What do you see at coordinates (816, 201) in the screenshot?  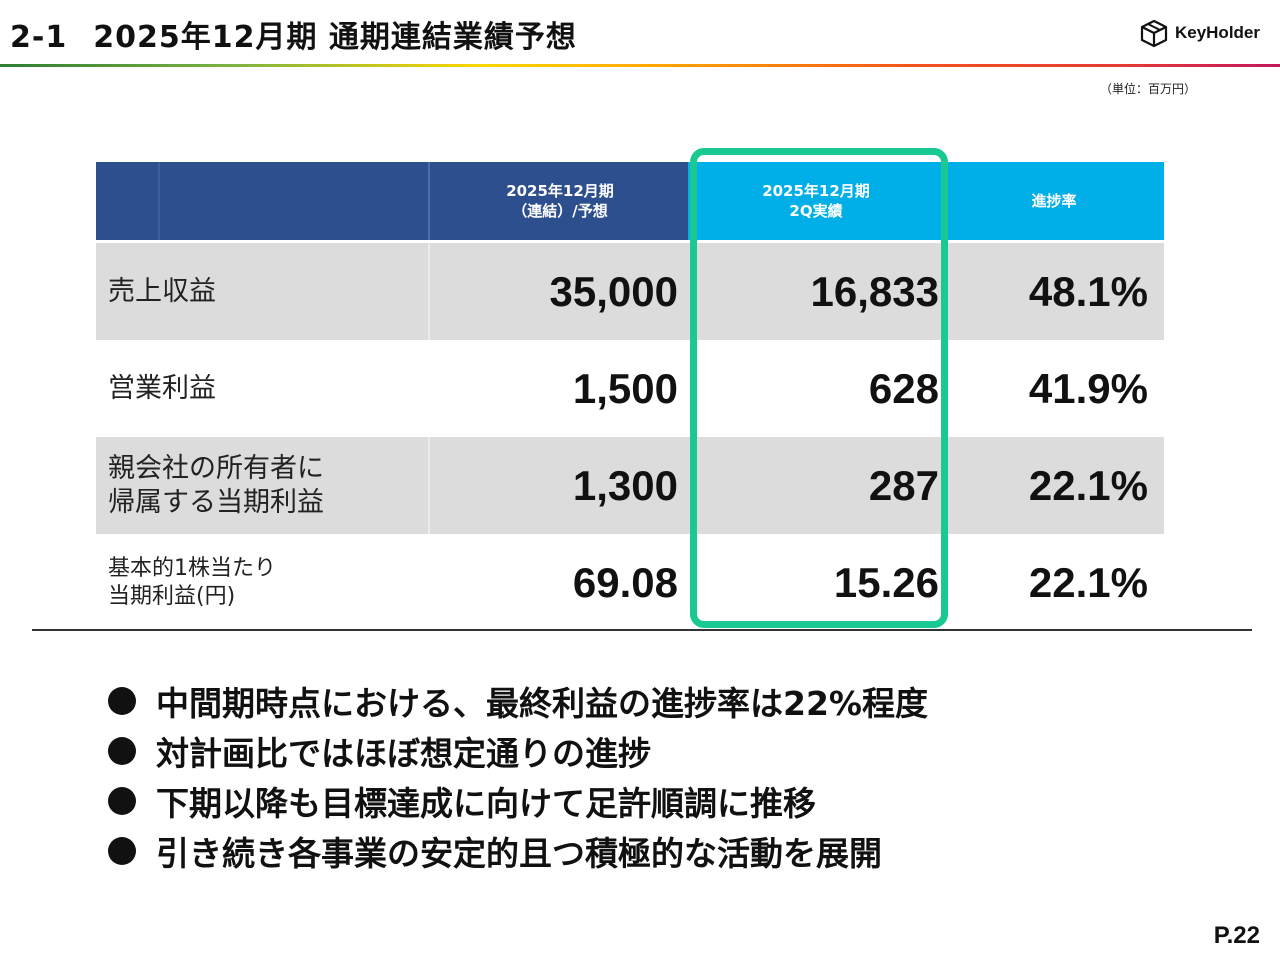 I see `header-cell-actual: 2025年12月期 2Q実績` at bounding box center [816, 201].